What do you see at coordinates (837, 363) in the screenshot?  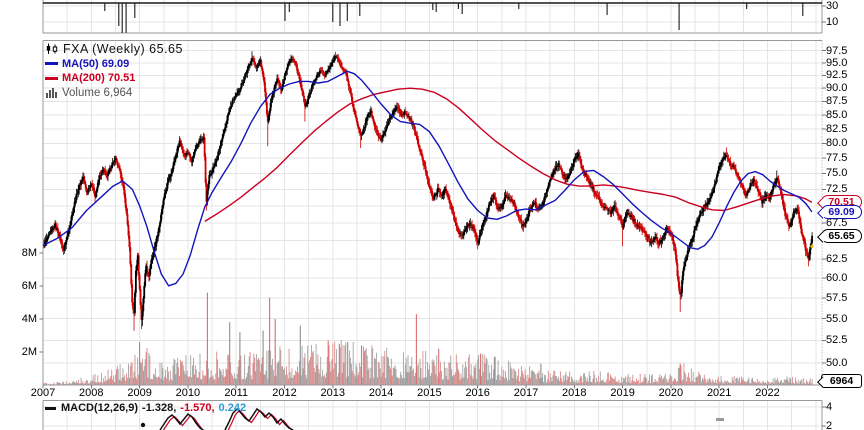 I see `price-axis-label: 50.0` at bounding box center [837, 363].